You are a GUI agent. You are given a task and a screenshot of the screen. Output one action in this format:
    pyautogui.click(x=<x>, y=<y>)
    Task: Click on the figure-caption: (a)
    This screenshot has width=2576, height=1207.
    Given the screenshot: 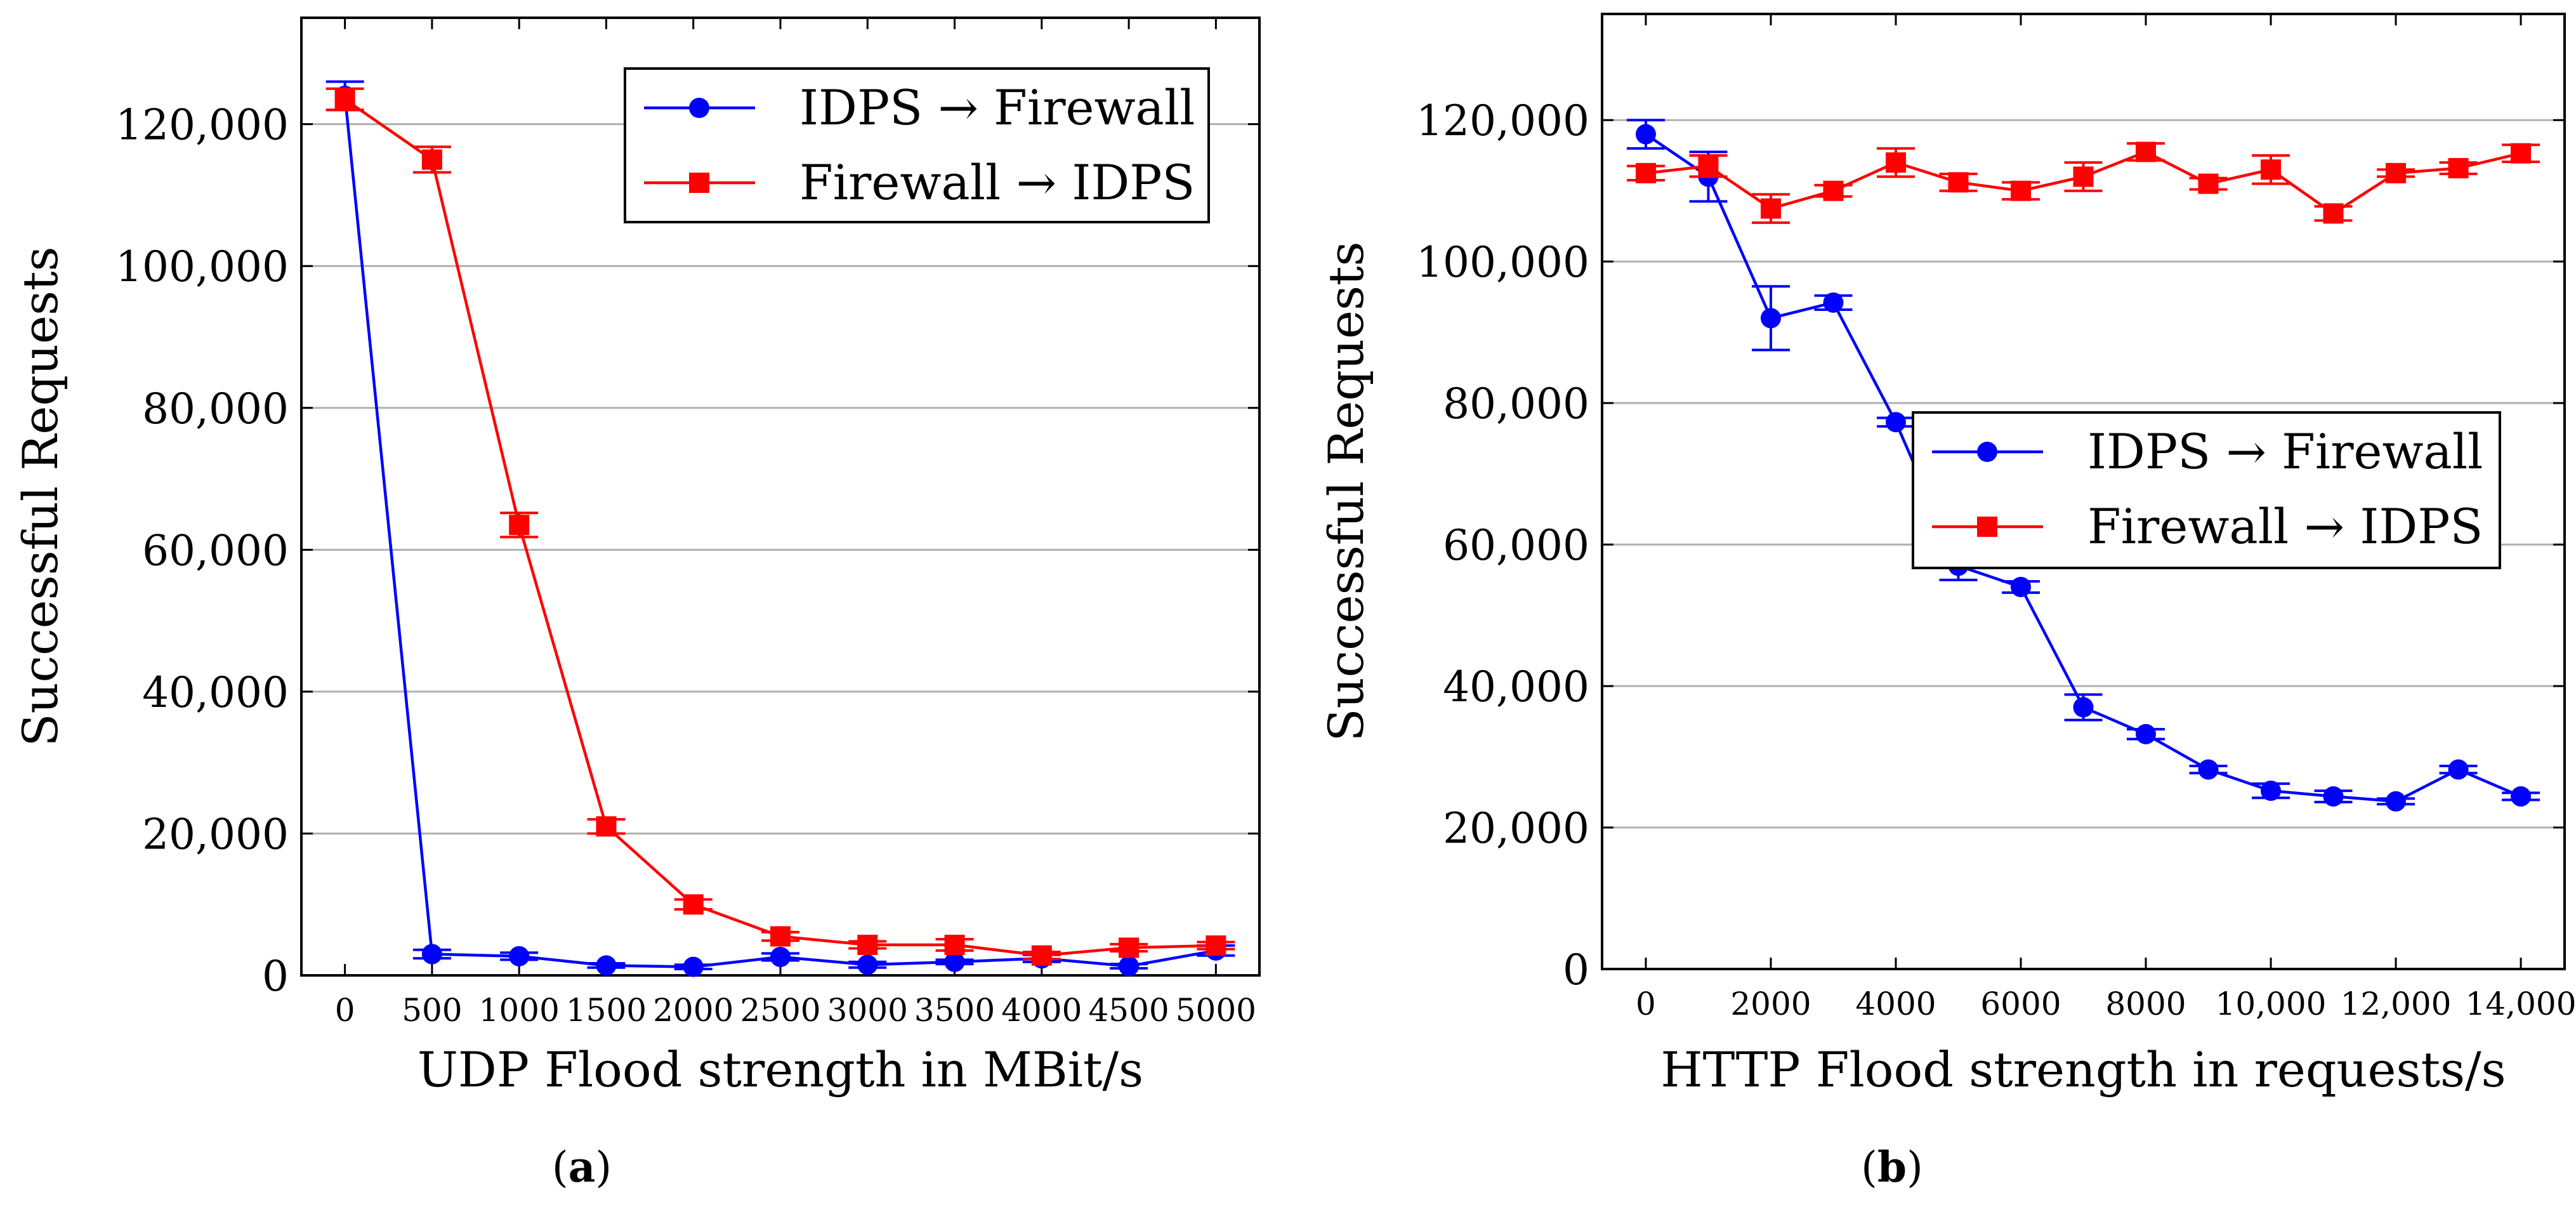 What is the action you would take?
    pyautogui.click(x=582, y=1167)
    